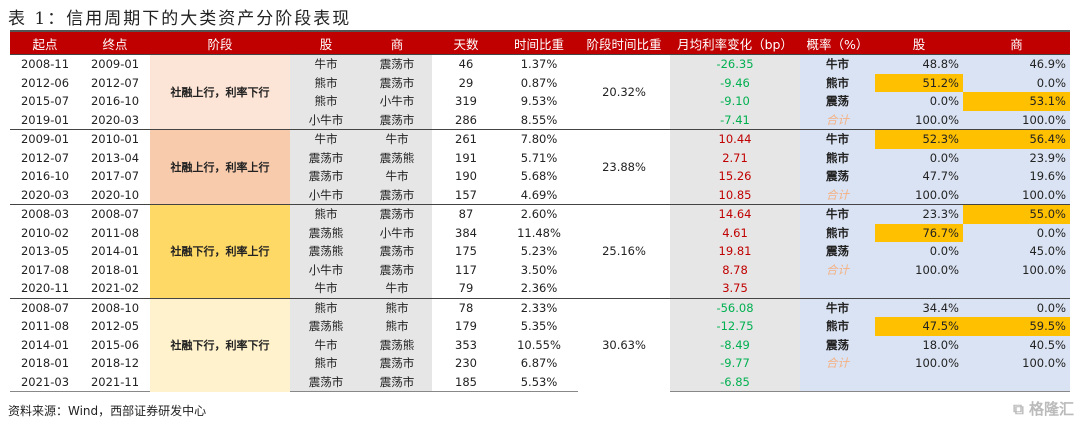 Image resolution: width=1080 pixels, height=423 pixels. Describe the element at coordinates (919, 363) in the screenshot. I see `stock-probability: 100.0%` at that location.